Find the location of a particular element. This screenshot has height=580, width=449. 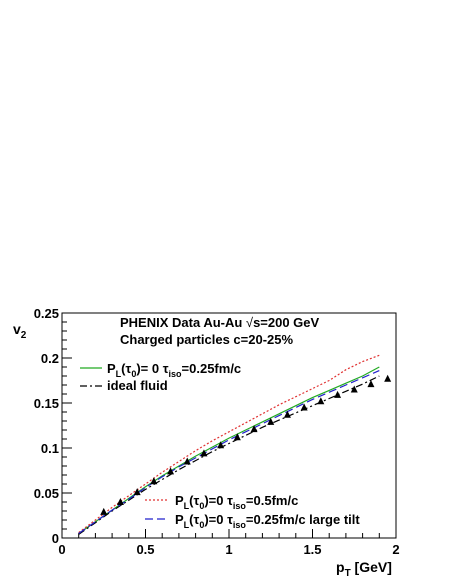

x-tick-label: 1 is located at coordinates (228, 549).